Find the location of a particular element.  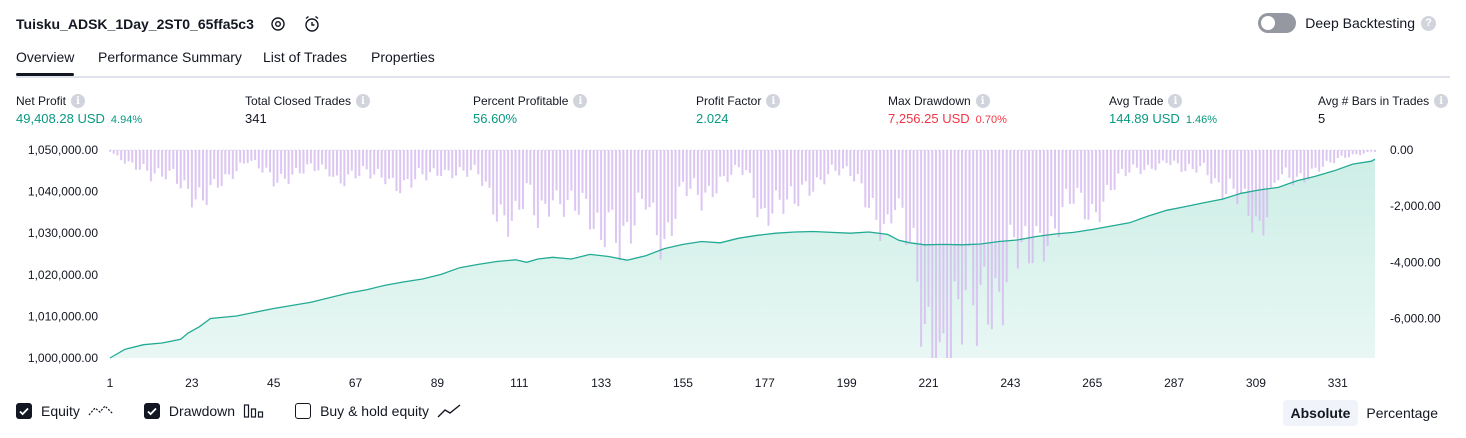

equity-checkbox is located at coordinates (24, 411).